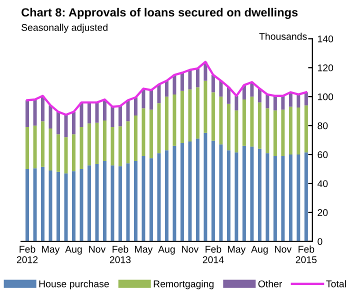  I want to click on x-tick-label: Feb 2012, so click(27, 255).